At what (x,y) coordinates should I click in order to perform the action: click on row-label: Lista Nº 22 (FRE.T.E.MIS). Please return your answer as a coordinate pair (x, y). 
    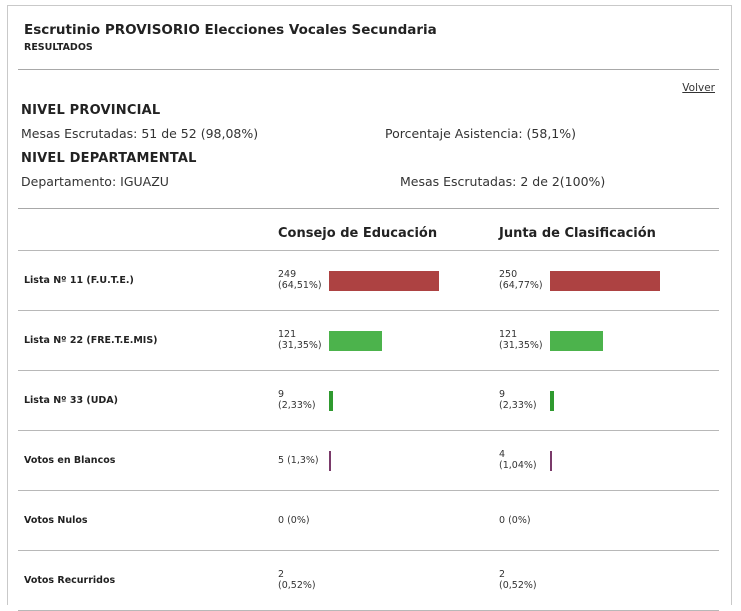
    Looking at the image, I should click on (91, 340).